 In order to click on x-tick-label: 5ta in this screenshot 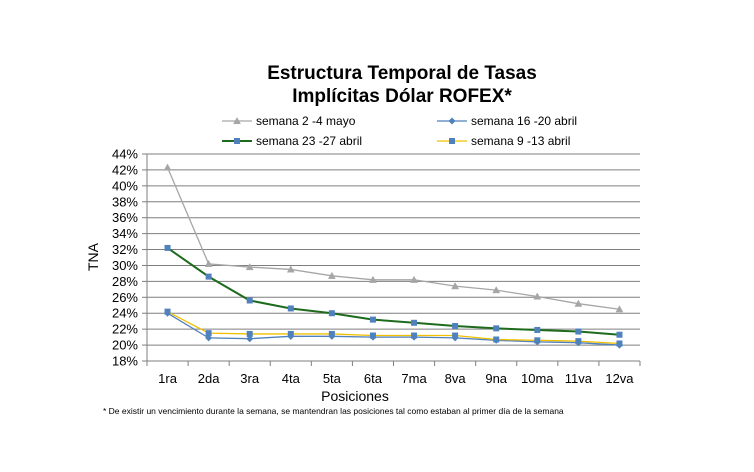, I will do `click(332, 378)`.